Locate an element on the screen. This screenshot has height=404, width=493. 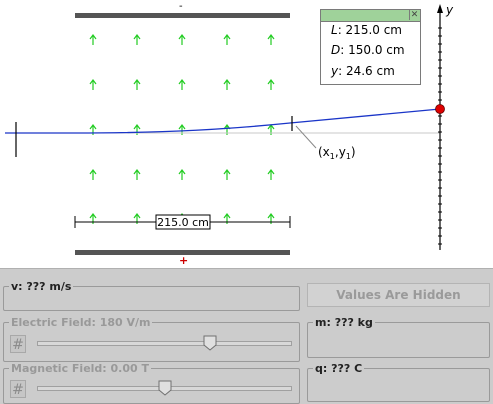
particle-beam is located at coordinates (223, 121).